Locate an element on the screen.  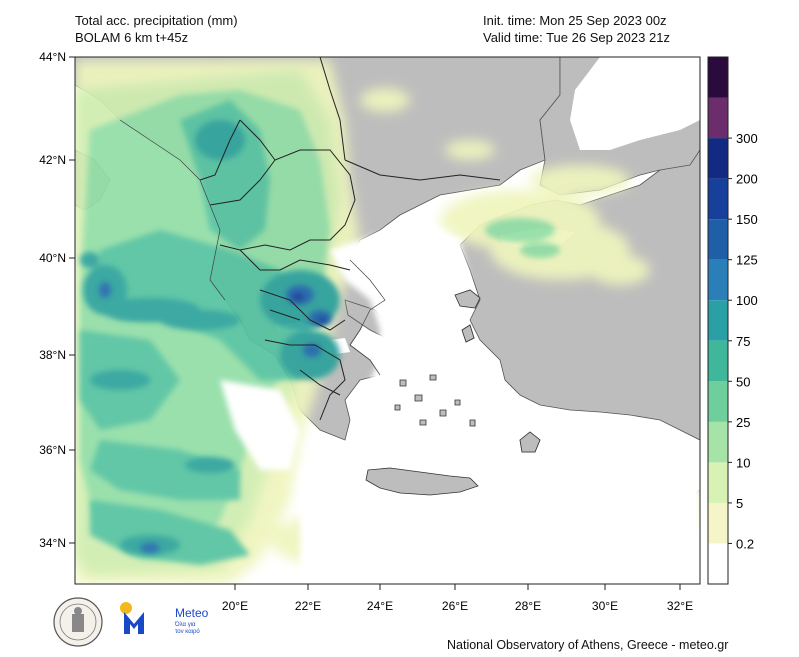
colorbar-label: 150 is located at coordinates (747, 219).